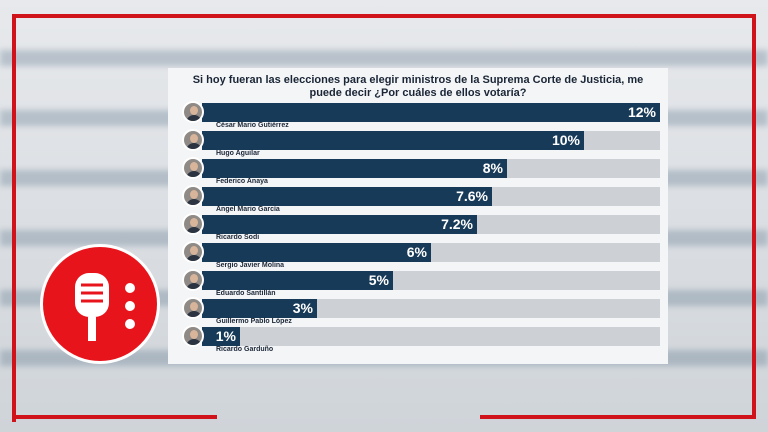 Image resolution: width=768 pixels, height=432 pixels. I want to click on bar-row: 1% Ricardo Garduño, so click(418, 340).